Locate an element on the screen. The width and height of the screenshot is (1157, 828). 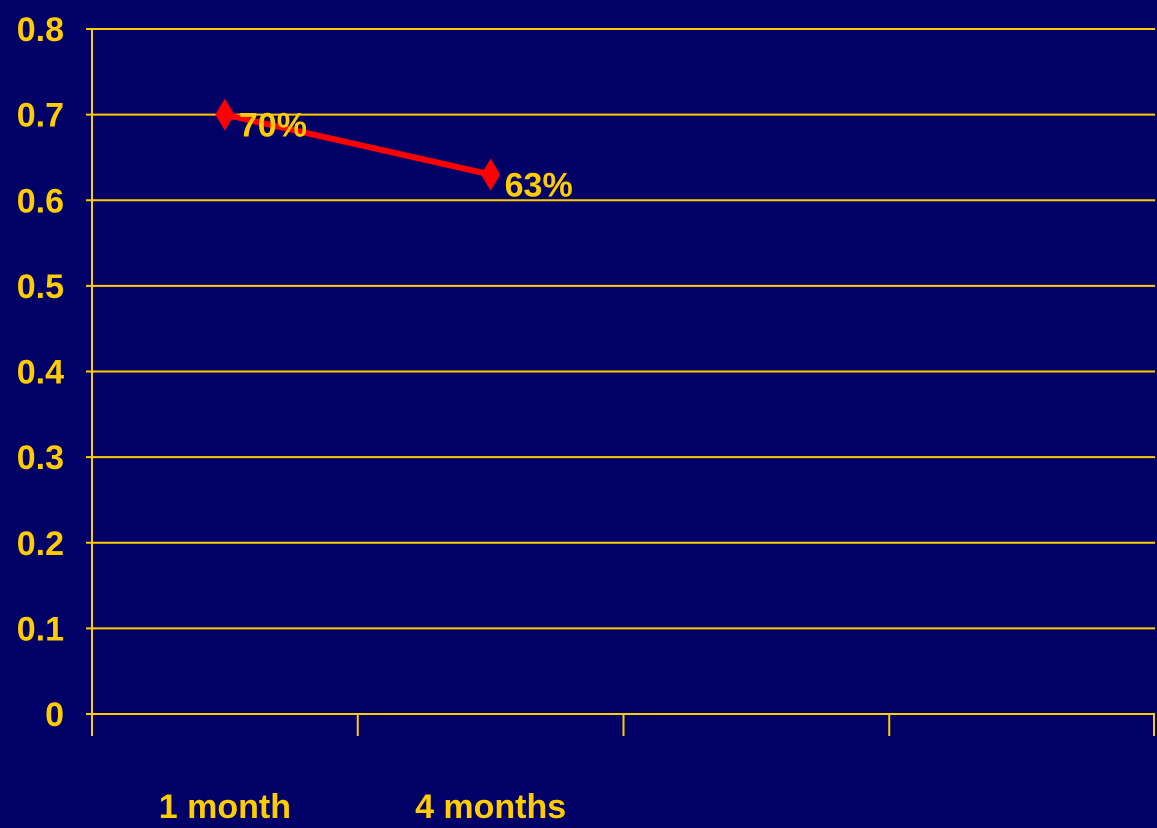
y-tick-label: 0.2 is located at coordinates (40, 544).